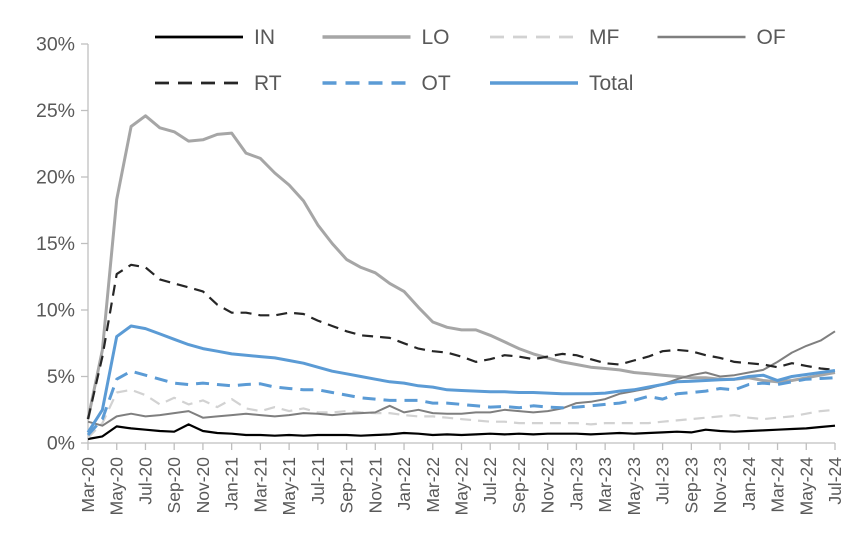 This screenshot has width=852, height=534. I want to click on x-axis-label: May-24, so click(806, 486).